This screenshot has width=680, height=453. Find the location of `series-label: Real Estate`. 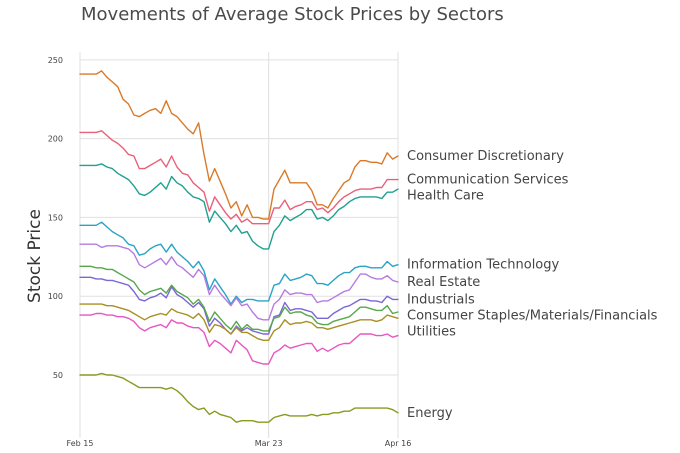

series-label: Real Estate is located at coordinates (443, 282).